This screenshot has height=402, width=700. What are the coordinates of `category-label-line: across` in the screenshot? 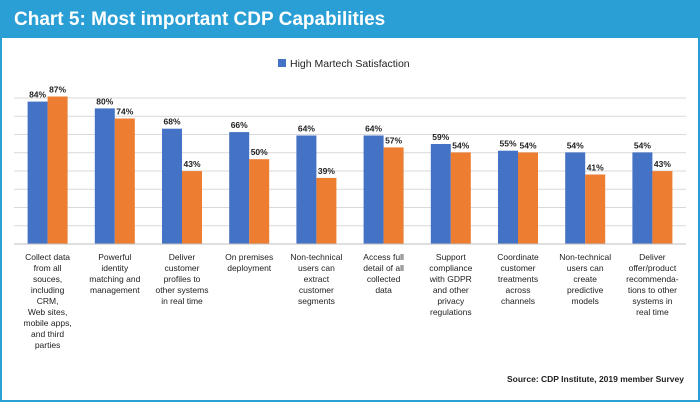 It's located at (517, 290).